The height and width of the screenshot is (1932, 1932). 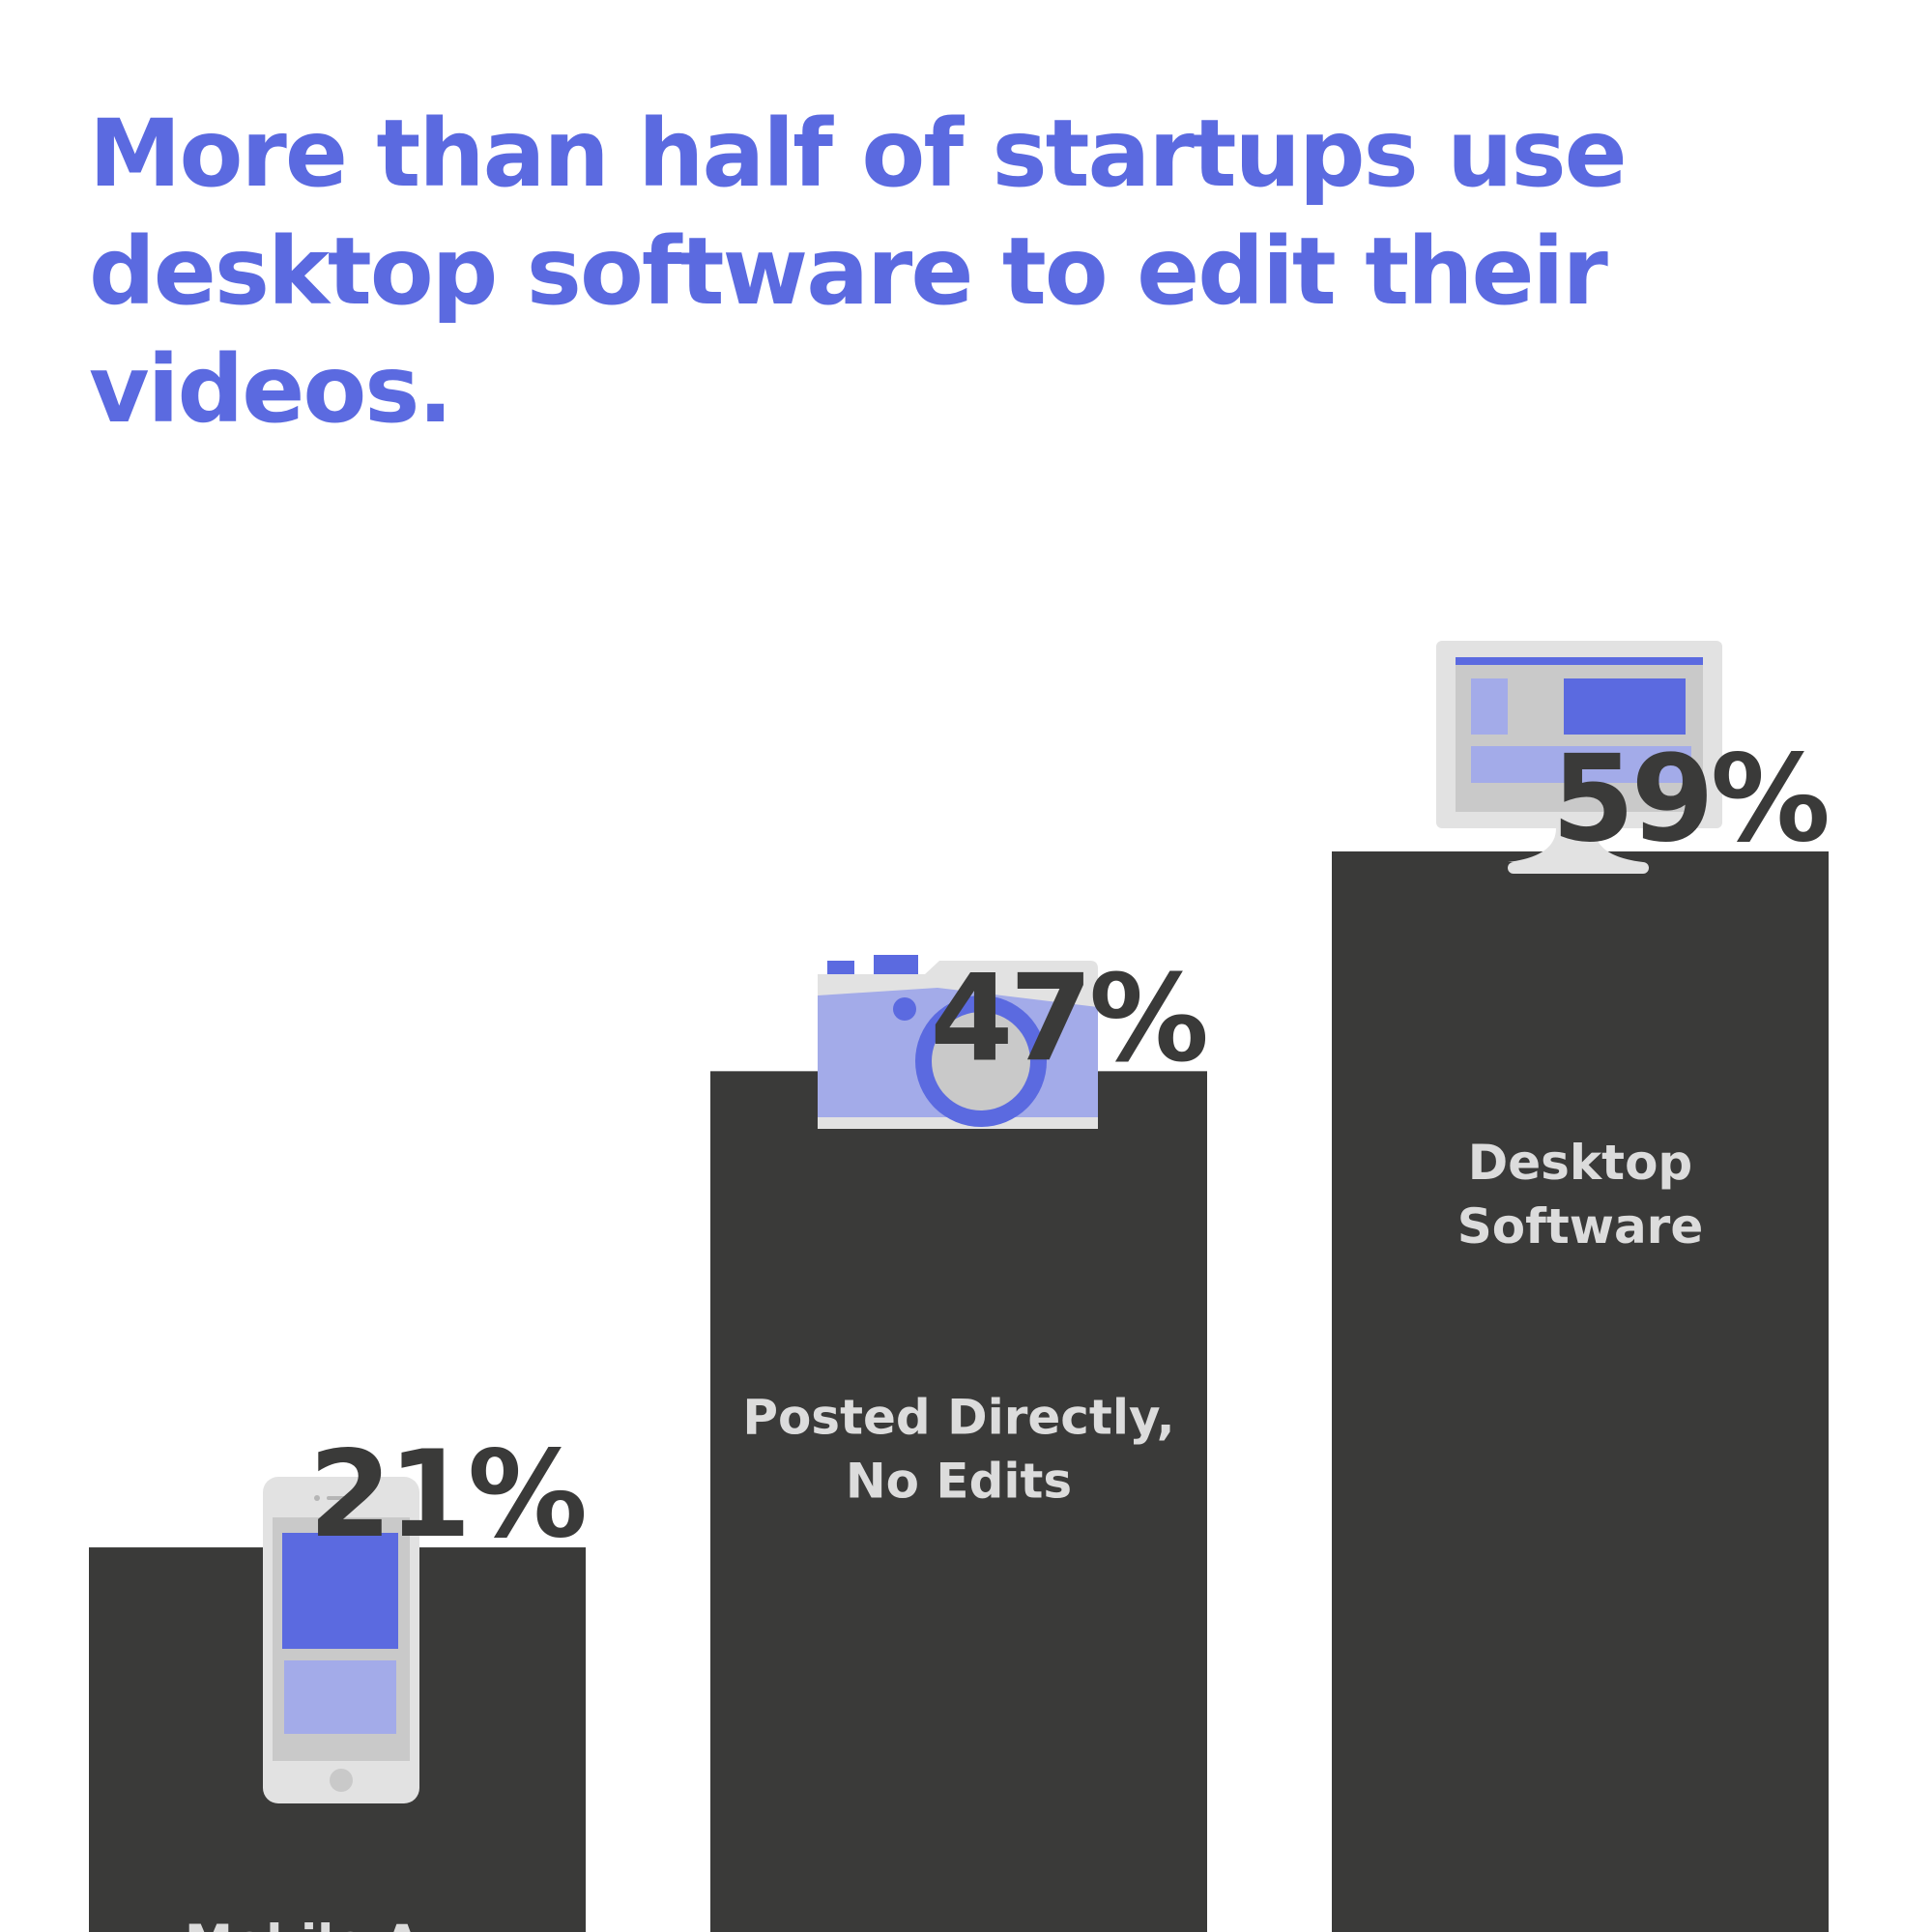 I want to click on category-label-1: Mobile App, so click(x=337, y=1923).